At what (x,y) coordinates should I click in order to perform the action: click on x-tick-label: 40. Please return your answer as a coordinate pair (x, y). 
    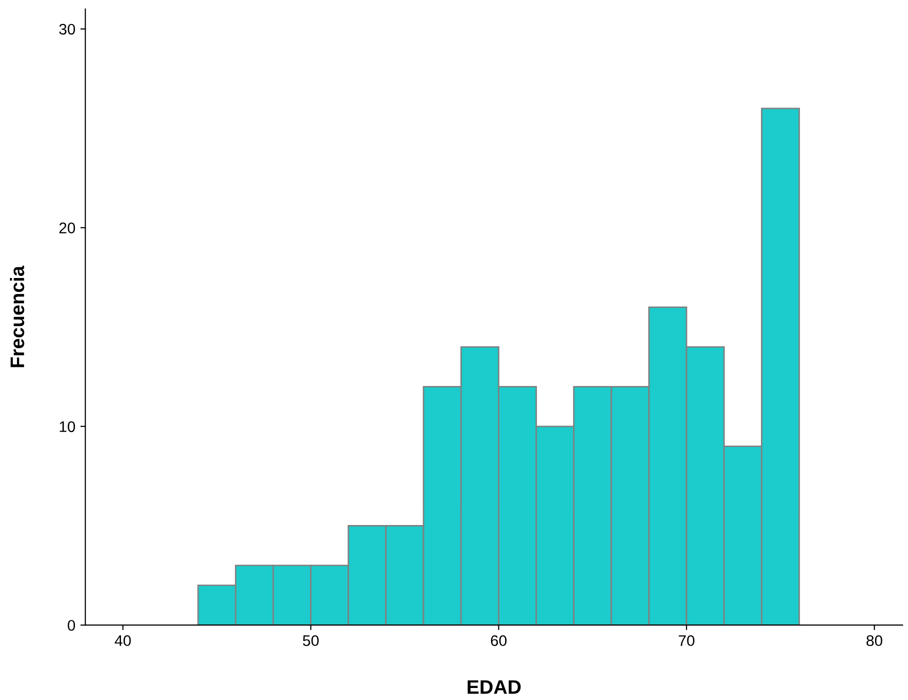
    Looking at the image, I should click on (122, 640).